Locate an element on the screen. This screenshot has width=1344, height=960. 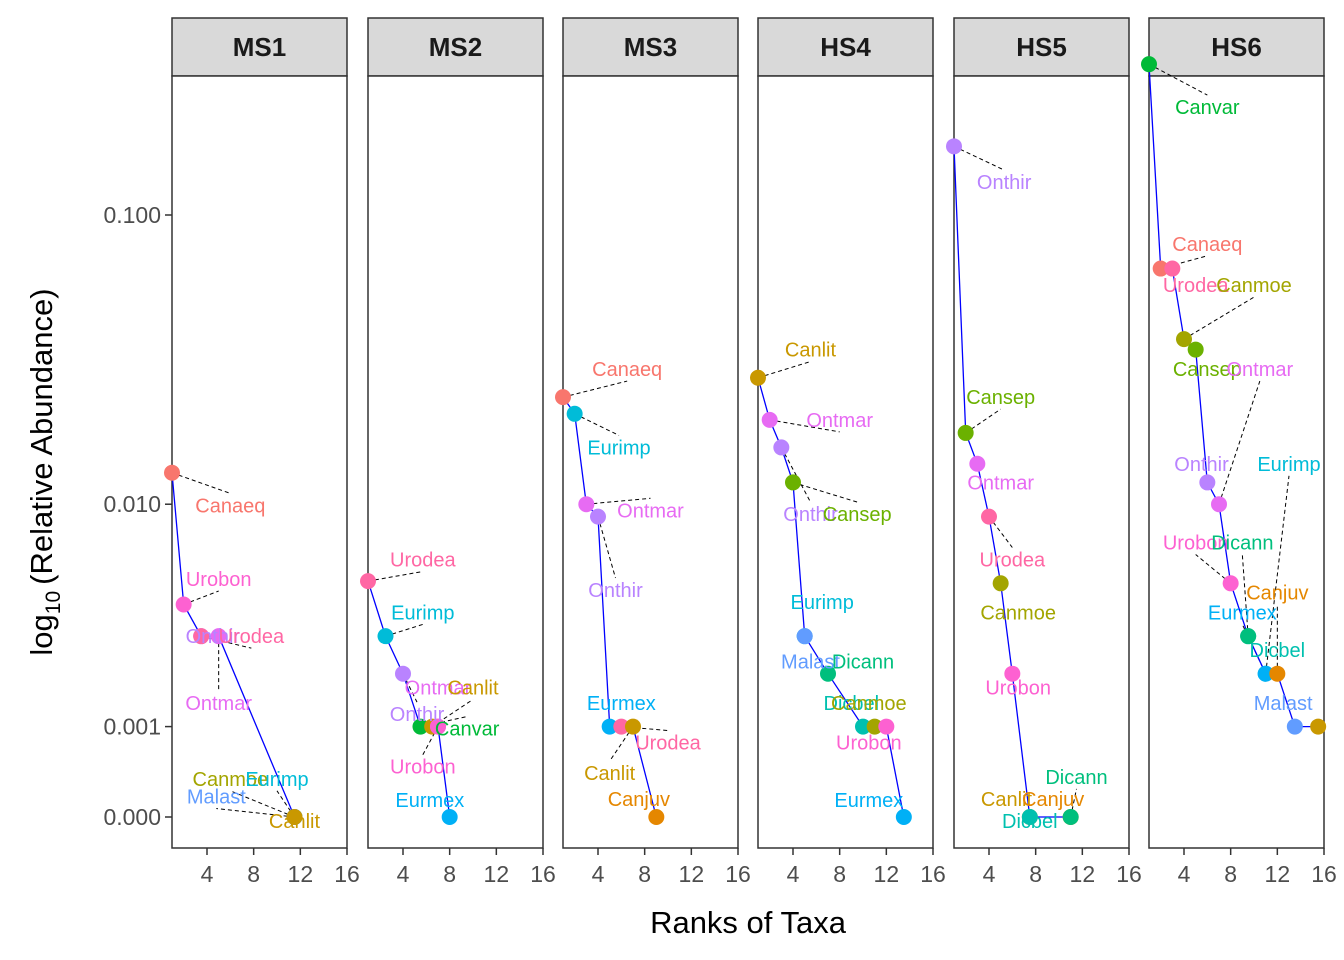
label-canaeq: Canaeq is located at coordinates (1207, 245).